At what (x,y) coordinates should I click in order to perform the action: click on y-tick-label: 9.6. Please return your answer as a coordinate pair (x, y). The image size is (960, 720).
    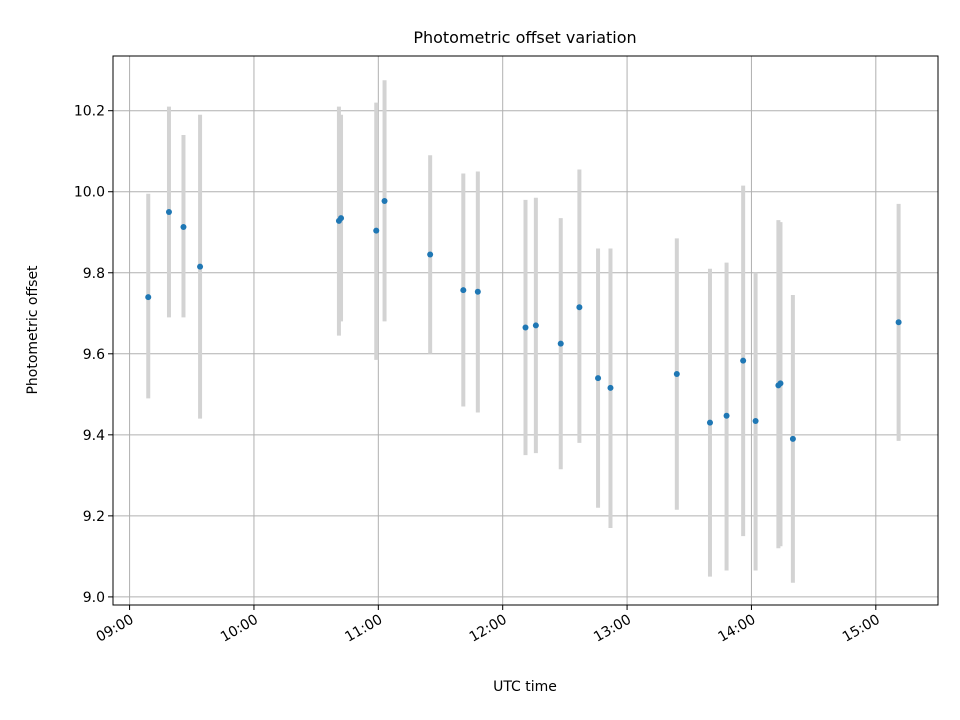
    Looking at the image, I should click on (94, 355).